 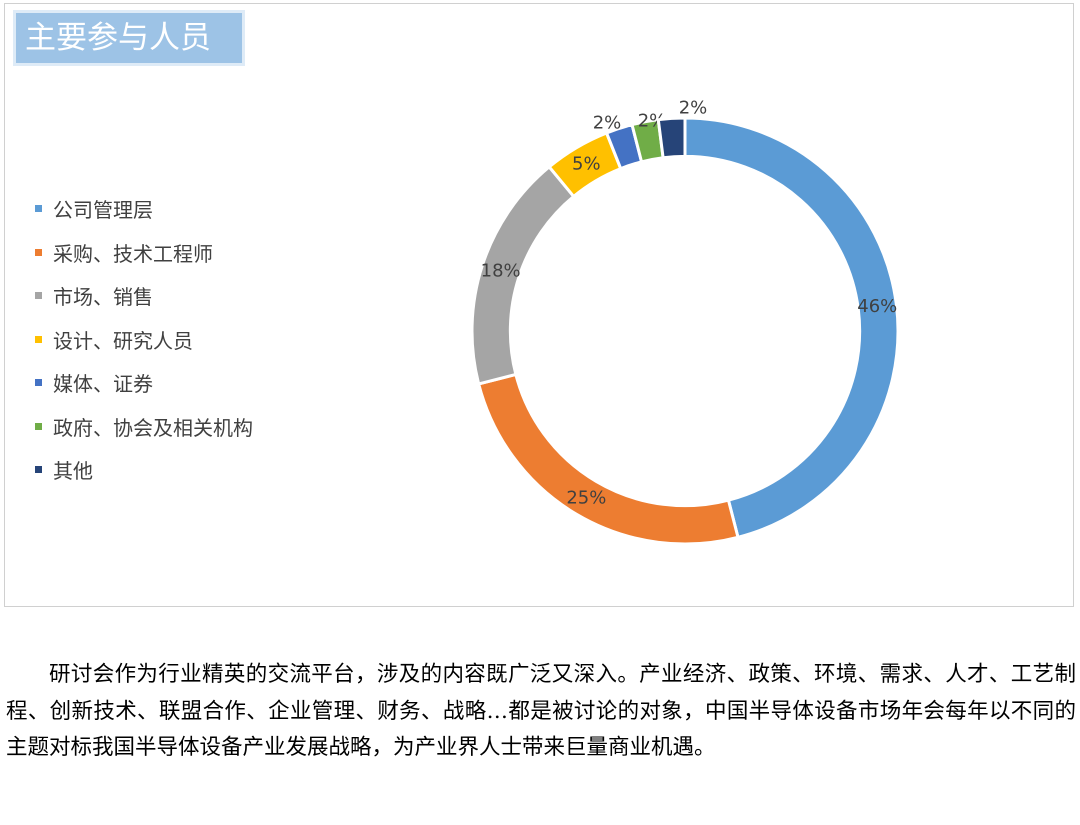 I want to click on legend-label: 设计、研究人员, so click(x=123, y=340).